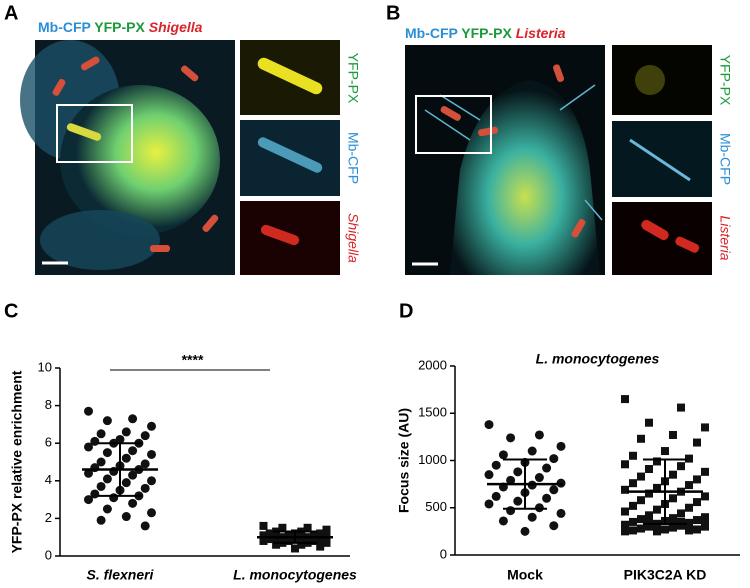 Image resolution: width=750 pixels, height=588 pixels. Describe the element at coordinates (45, 366) in the screenshot. I see `y-tick-label: 10` at that location.